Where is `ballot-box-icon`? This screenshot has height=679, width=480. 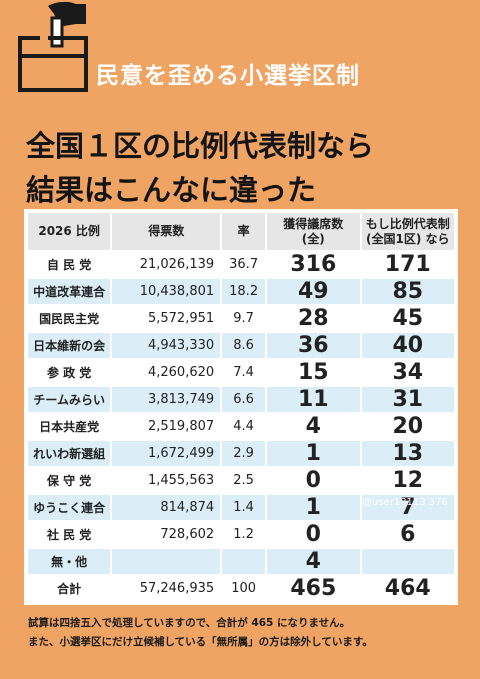
ballot-box-icon is located at coordinates (53, 46).